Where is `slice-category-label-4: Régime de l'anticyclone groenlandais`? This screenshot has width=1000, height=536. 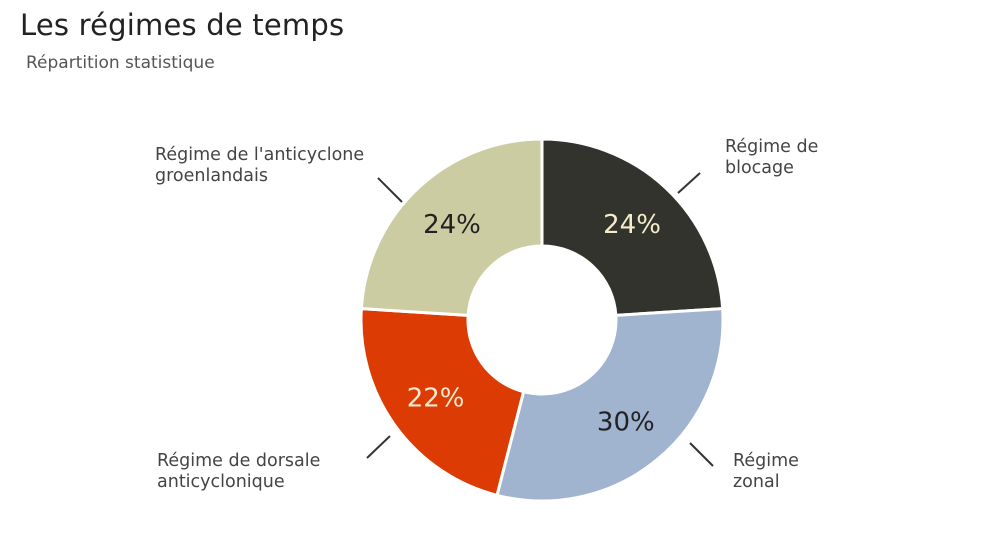
slice-category-label-4: Régime de l'anticyclone groenlandais is located at coordinates (259, 165).